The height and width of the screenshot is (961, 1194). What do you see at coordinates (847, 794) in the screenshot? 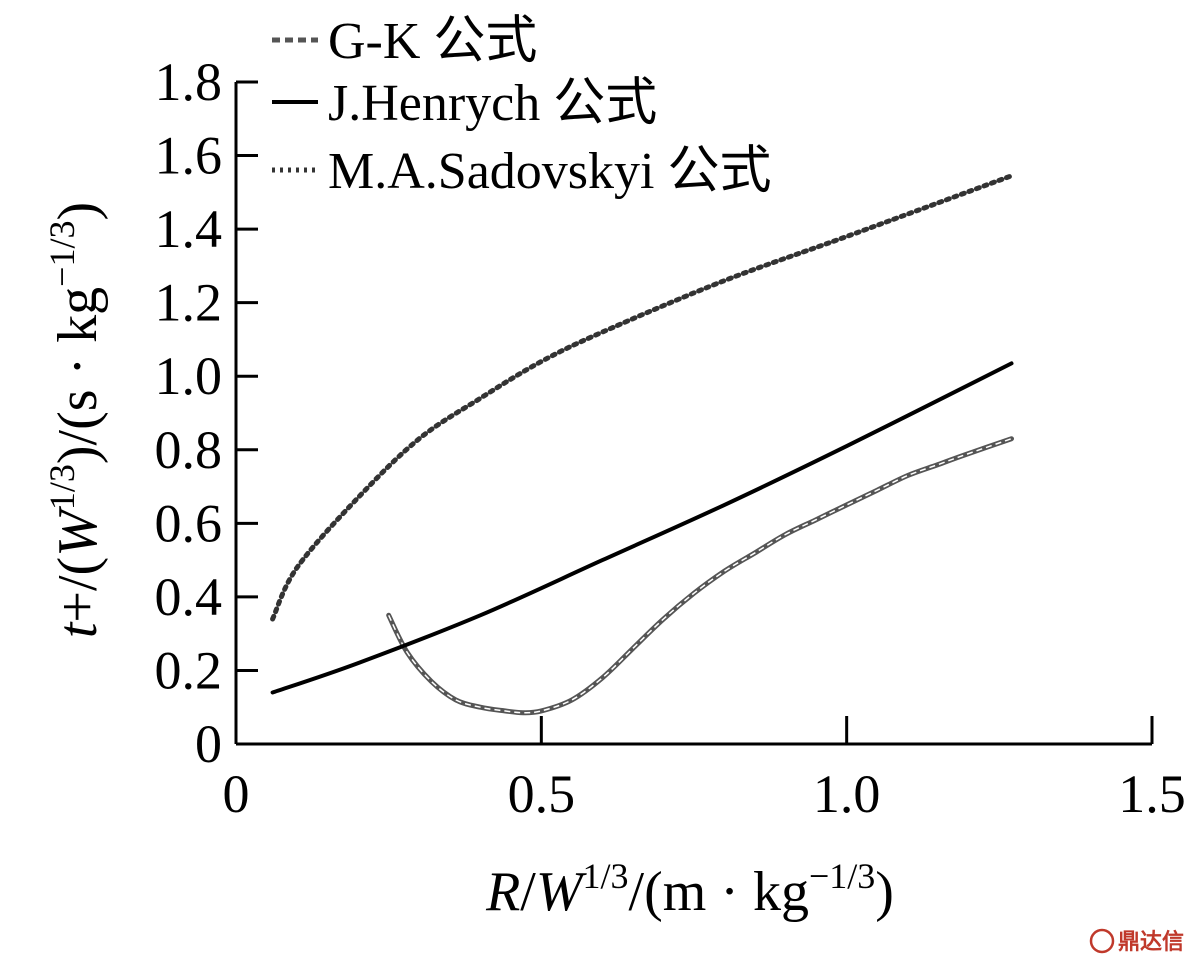
I see `x-tick-label: 1.0` at bounding box center [847, 794].